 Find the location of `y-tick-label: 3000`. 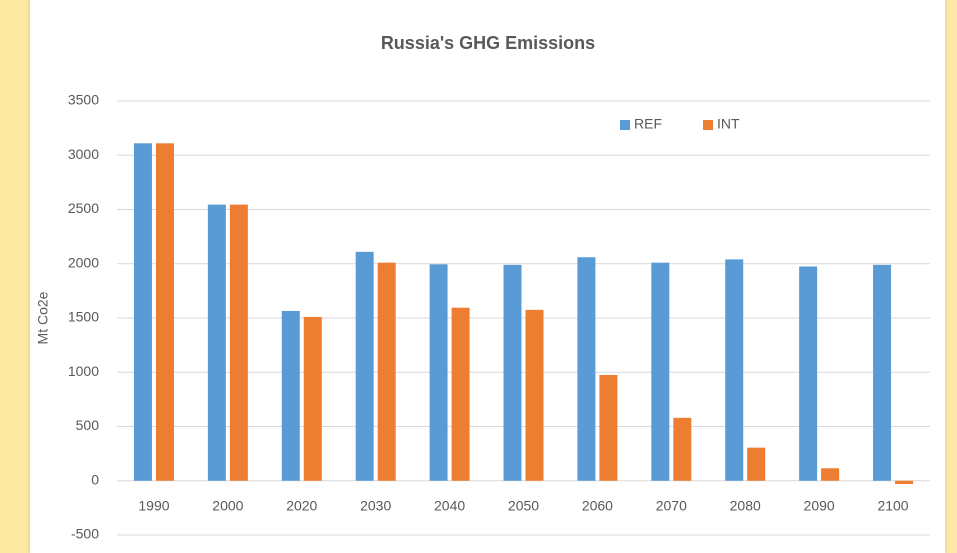

y-tick-label: 3000 is located at coordinates (83, 154).